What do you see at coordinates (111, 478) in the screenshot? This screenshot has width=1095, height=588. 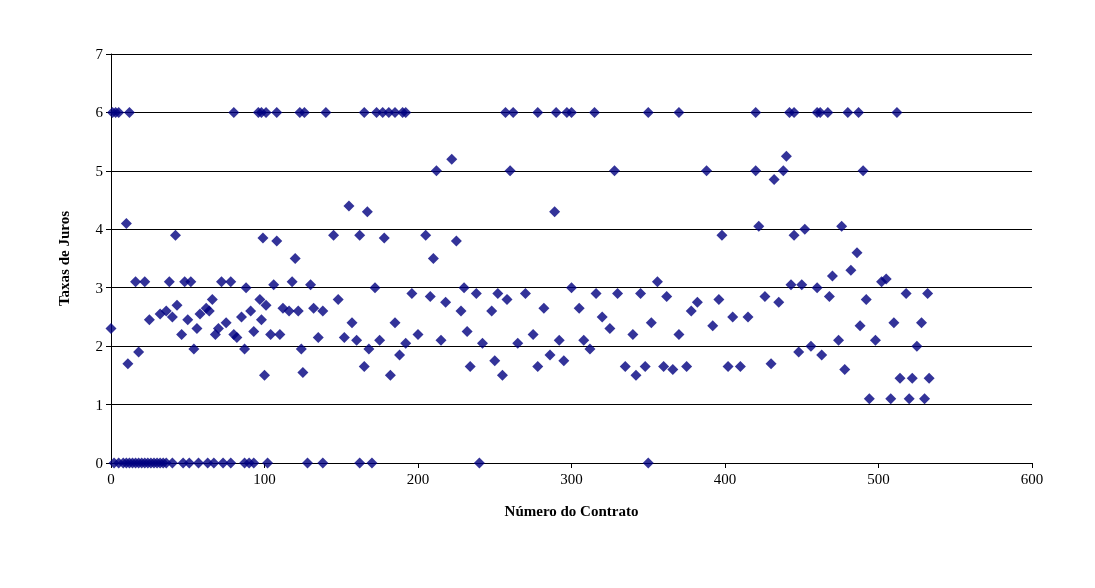 I see `x-tick-label: 0` at bounding box center [111, 478].